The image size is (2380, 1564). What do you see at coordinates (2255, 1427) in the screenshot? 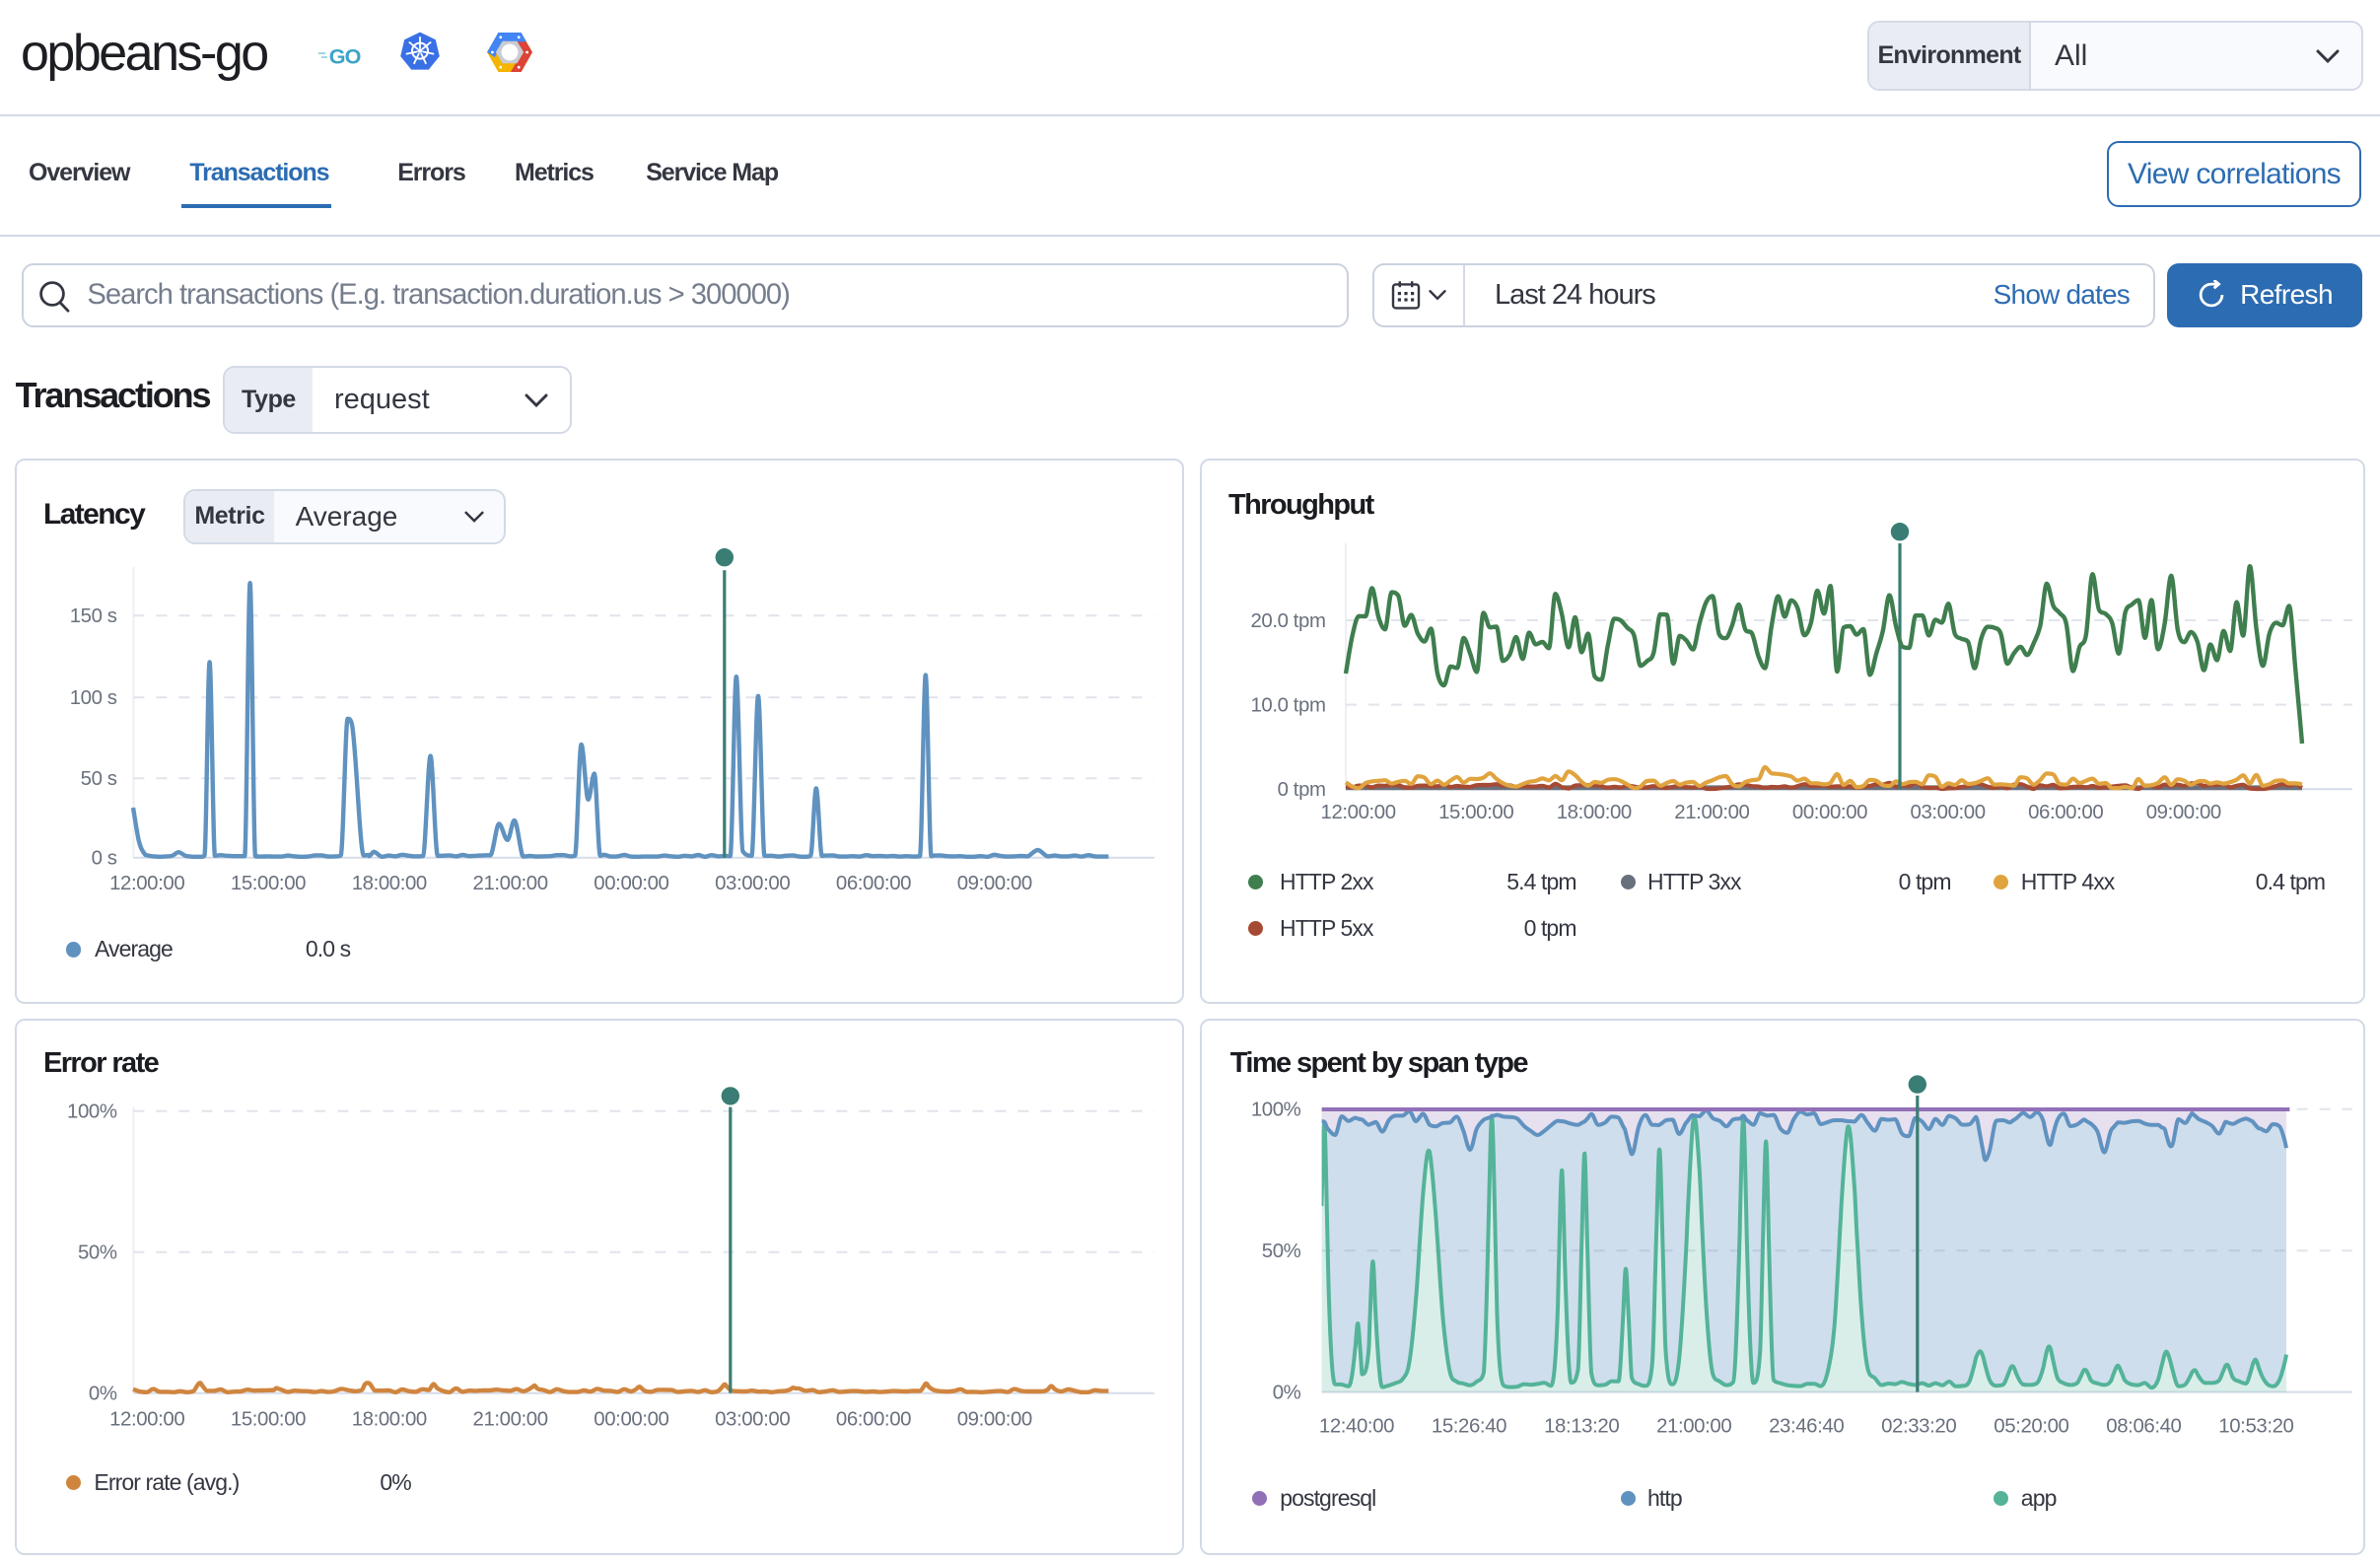
I see `svg-text: 10:53:20` at bounding box center [2255, 1427].